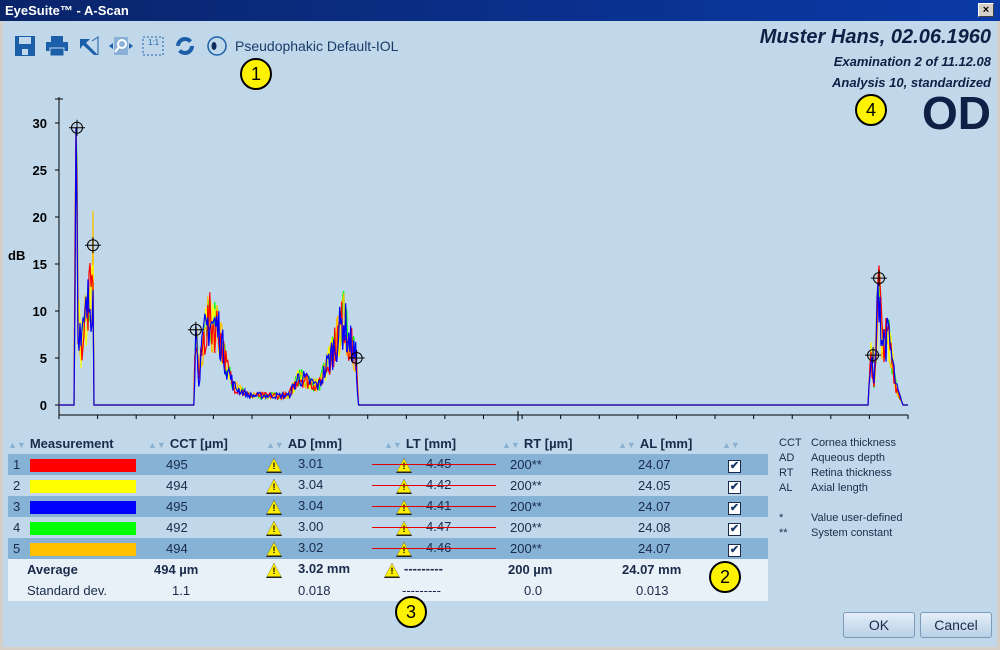  What do you see at coordinates (40, 170) in the screenshot?
I see `y-tick-label: 25` at bounding box center [40, 170].